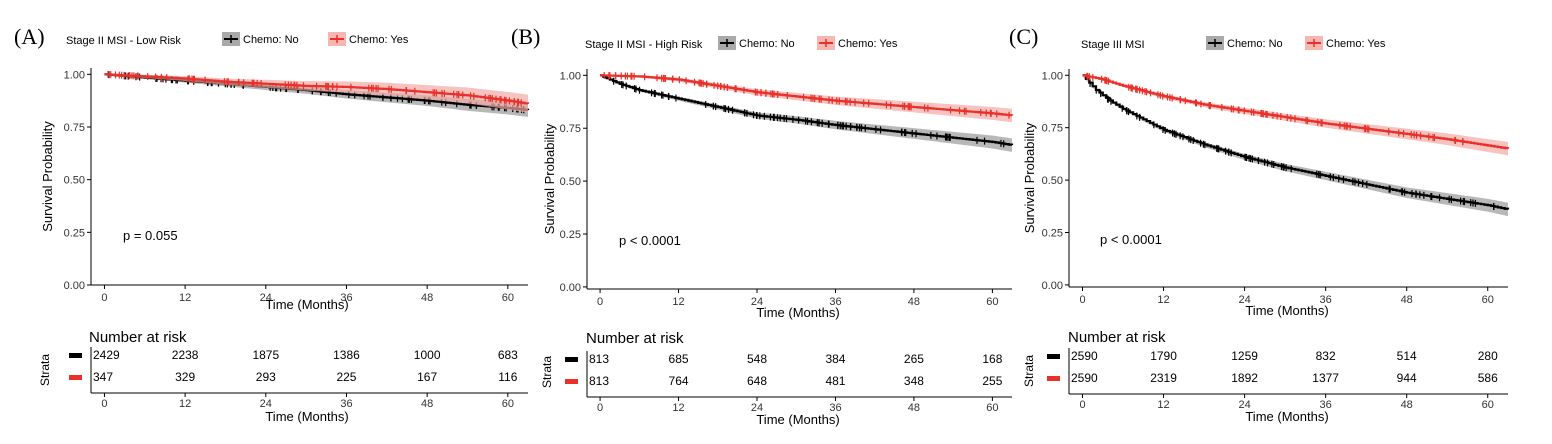 This screenshot has height=444, width=1552. Describe the element at coordinates (508, 355) in the screenshot. I see `risk-table-cell: 683` at that location.